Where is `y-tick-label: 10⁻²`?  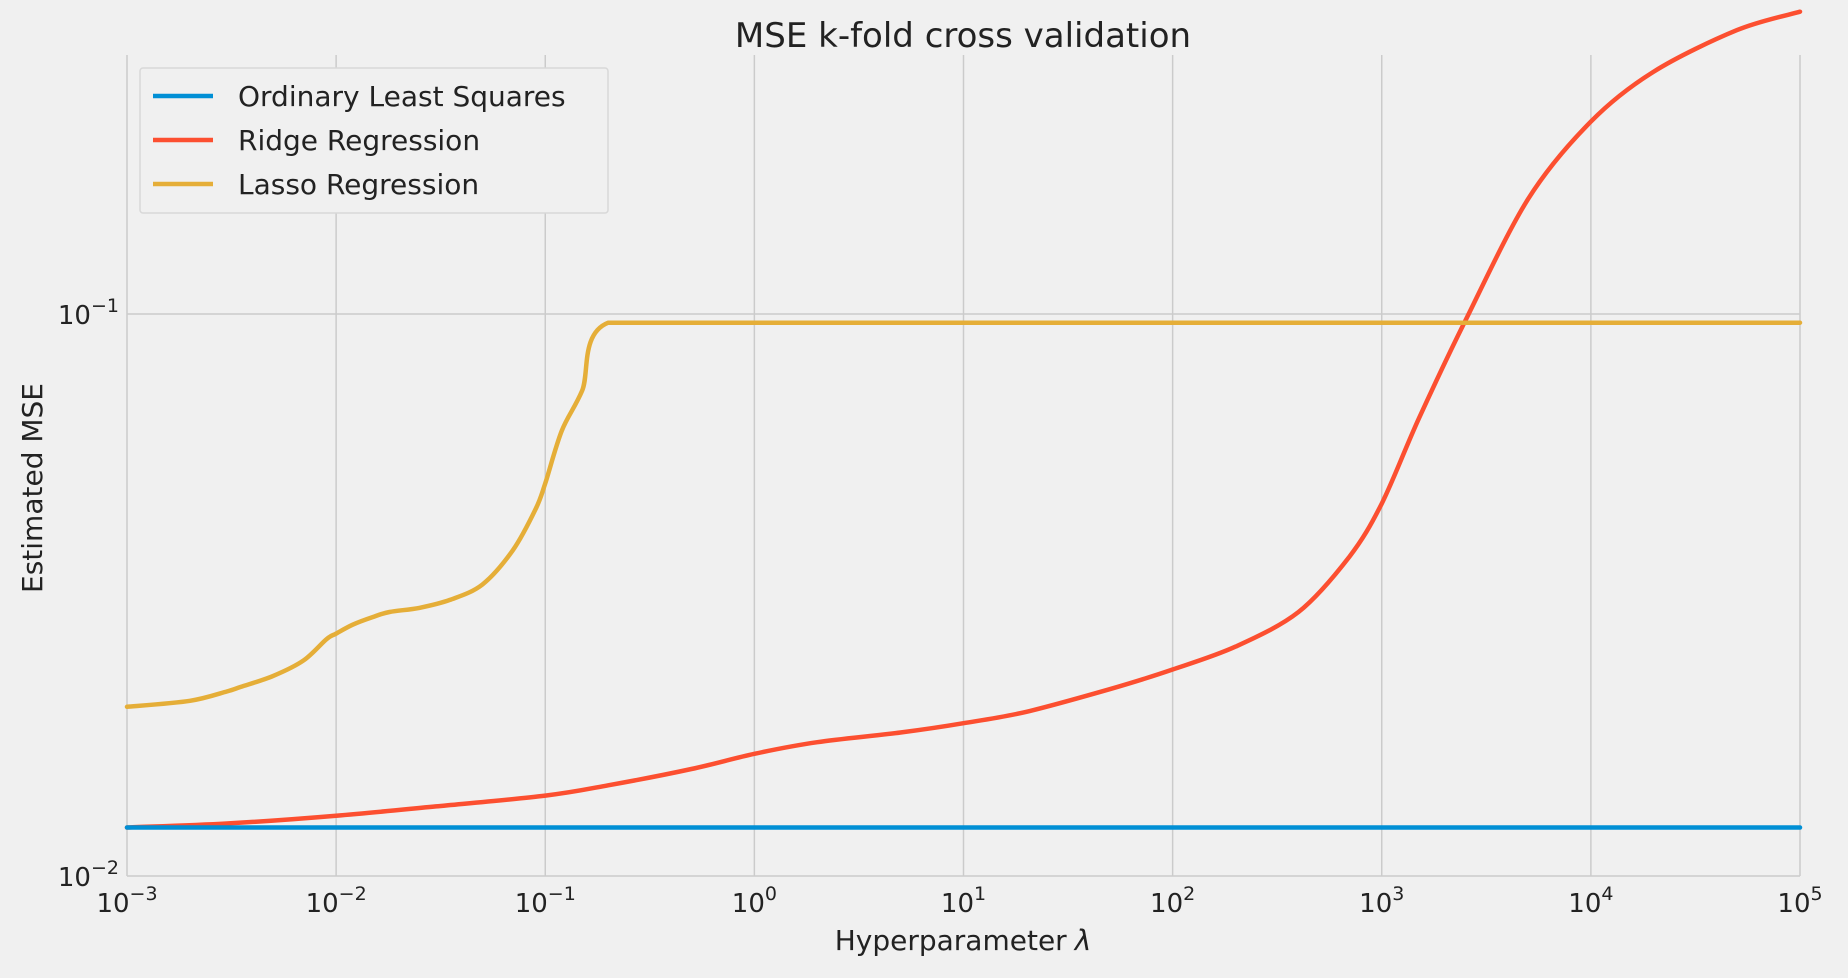
y-tick-label: 10⁻² is located at coordinates (88, 875).